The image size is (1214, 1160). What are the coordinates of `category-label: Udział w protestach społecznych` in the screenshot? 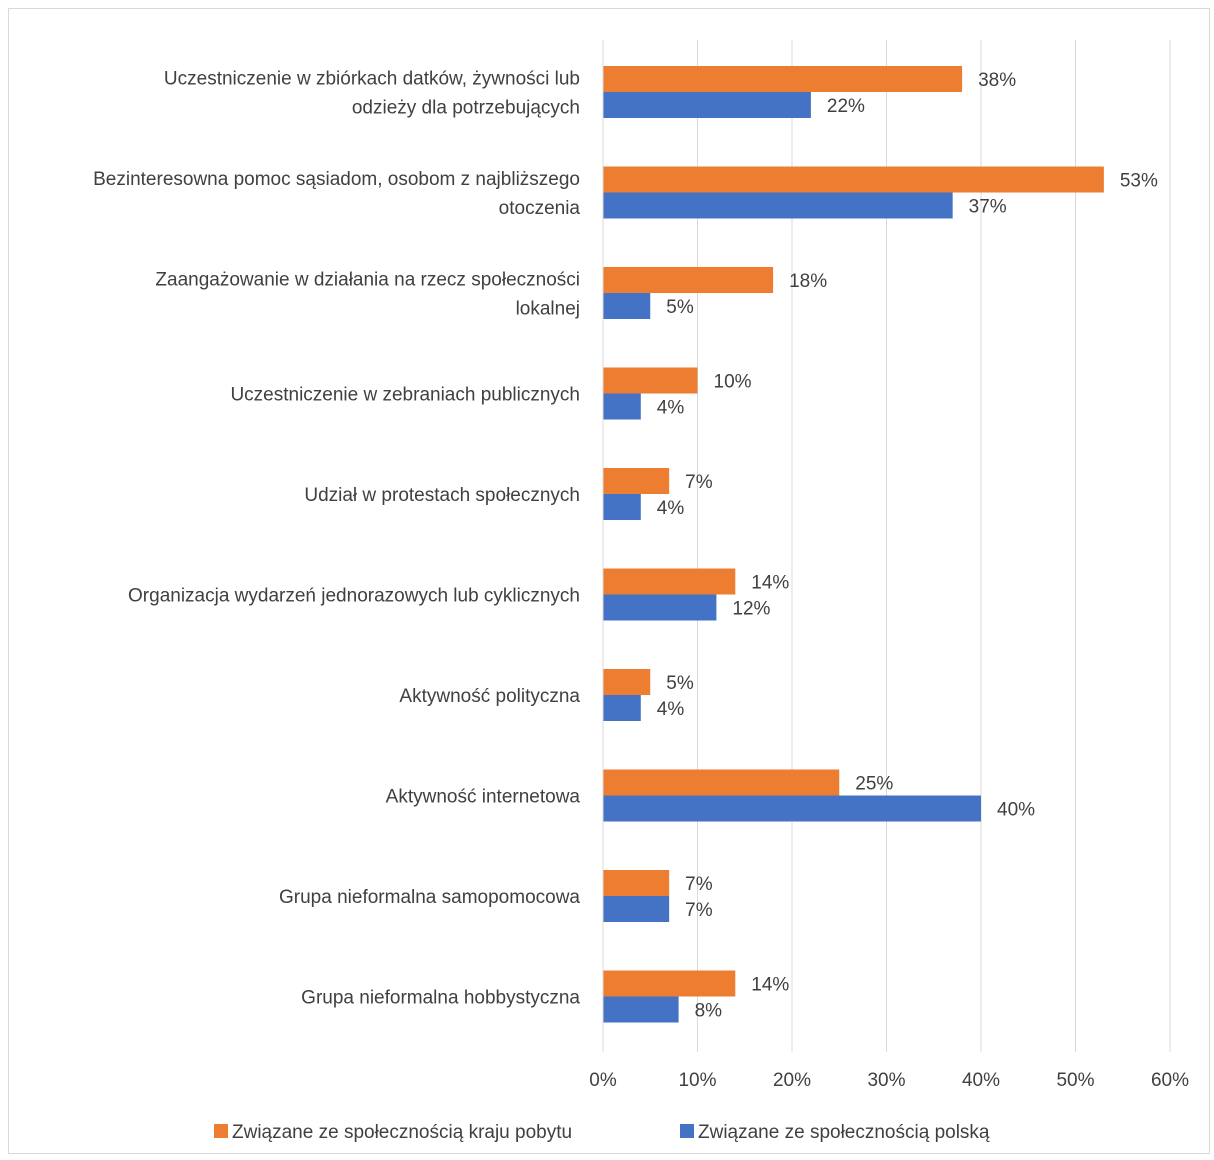 It's located at (442, 495).